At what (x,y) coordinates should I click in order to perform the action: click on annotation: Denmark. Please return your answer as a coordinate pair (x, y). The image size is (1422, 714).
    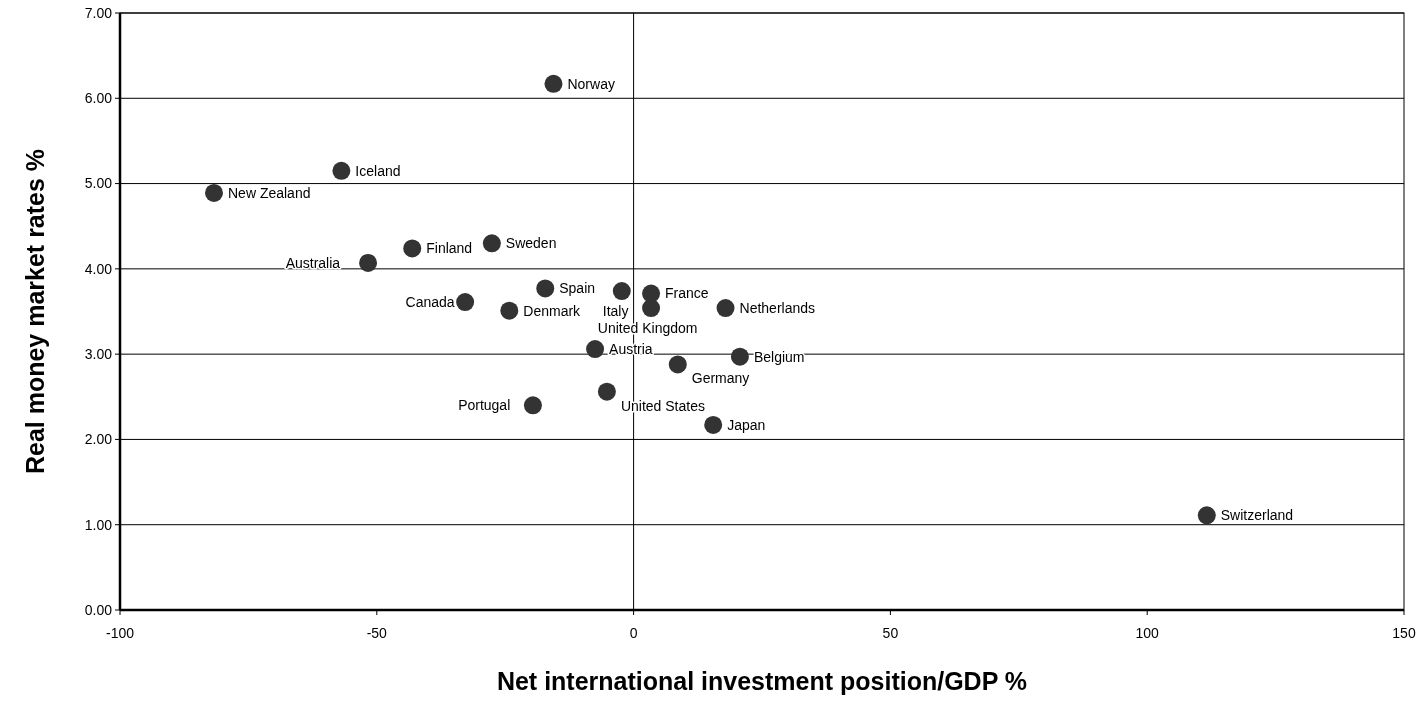
    Looking at the image, I should click on (552, 310).